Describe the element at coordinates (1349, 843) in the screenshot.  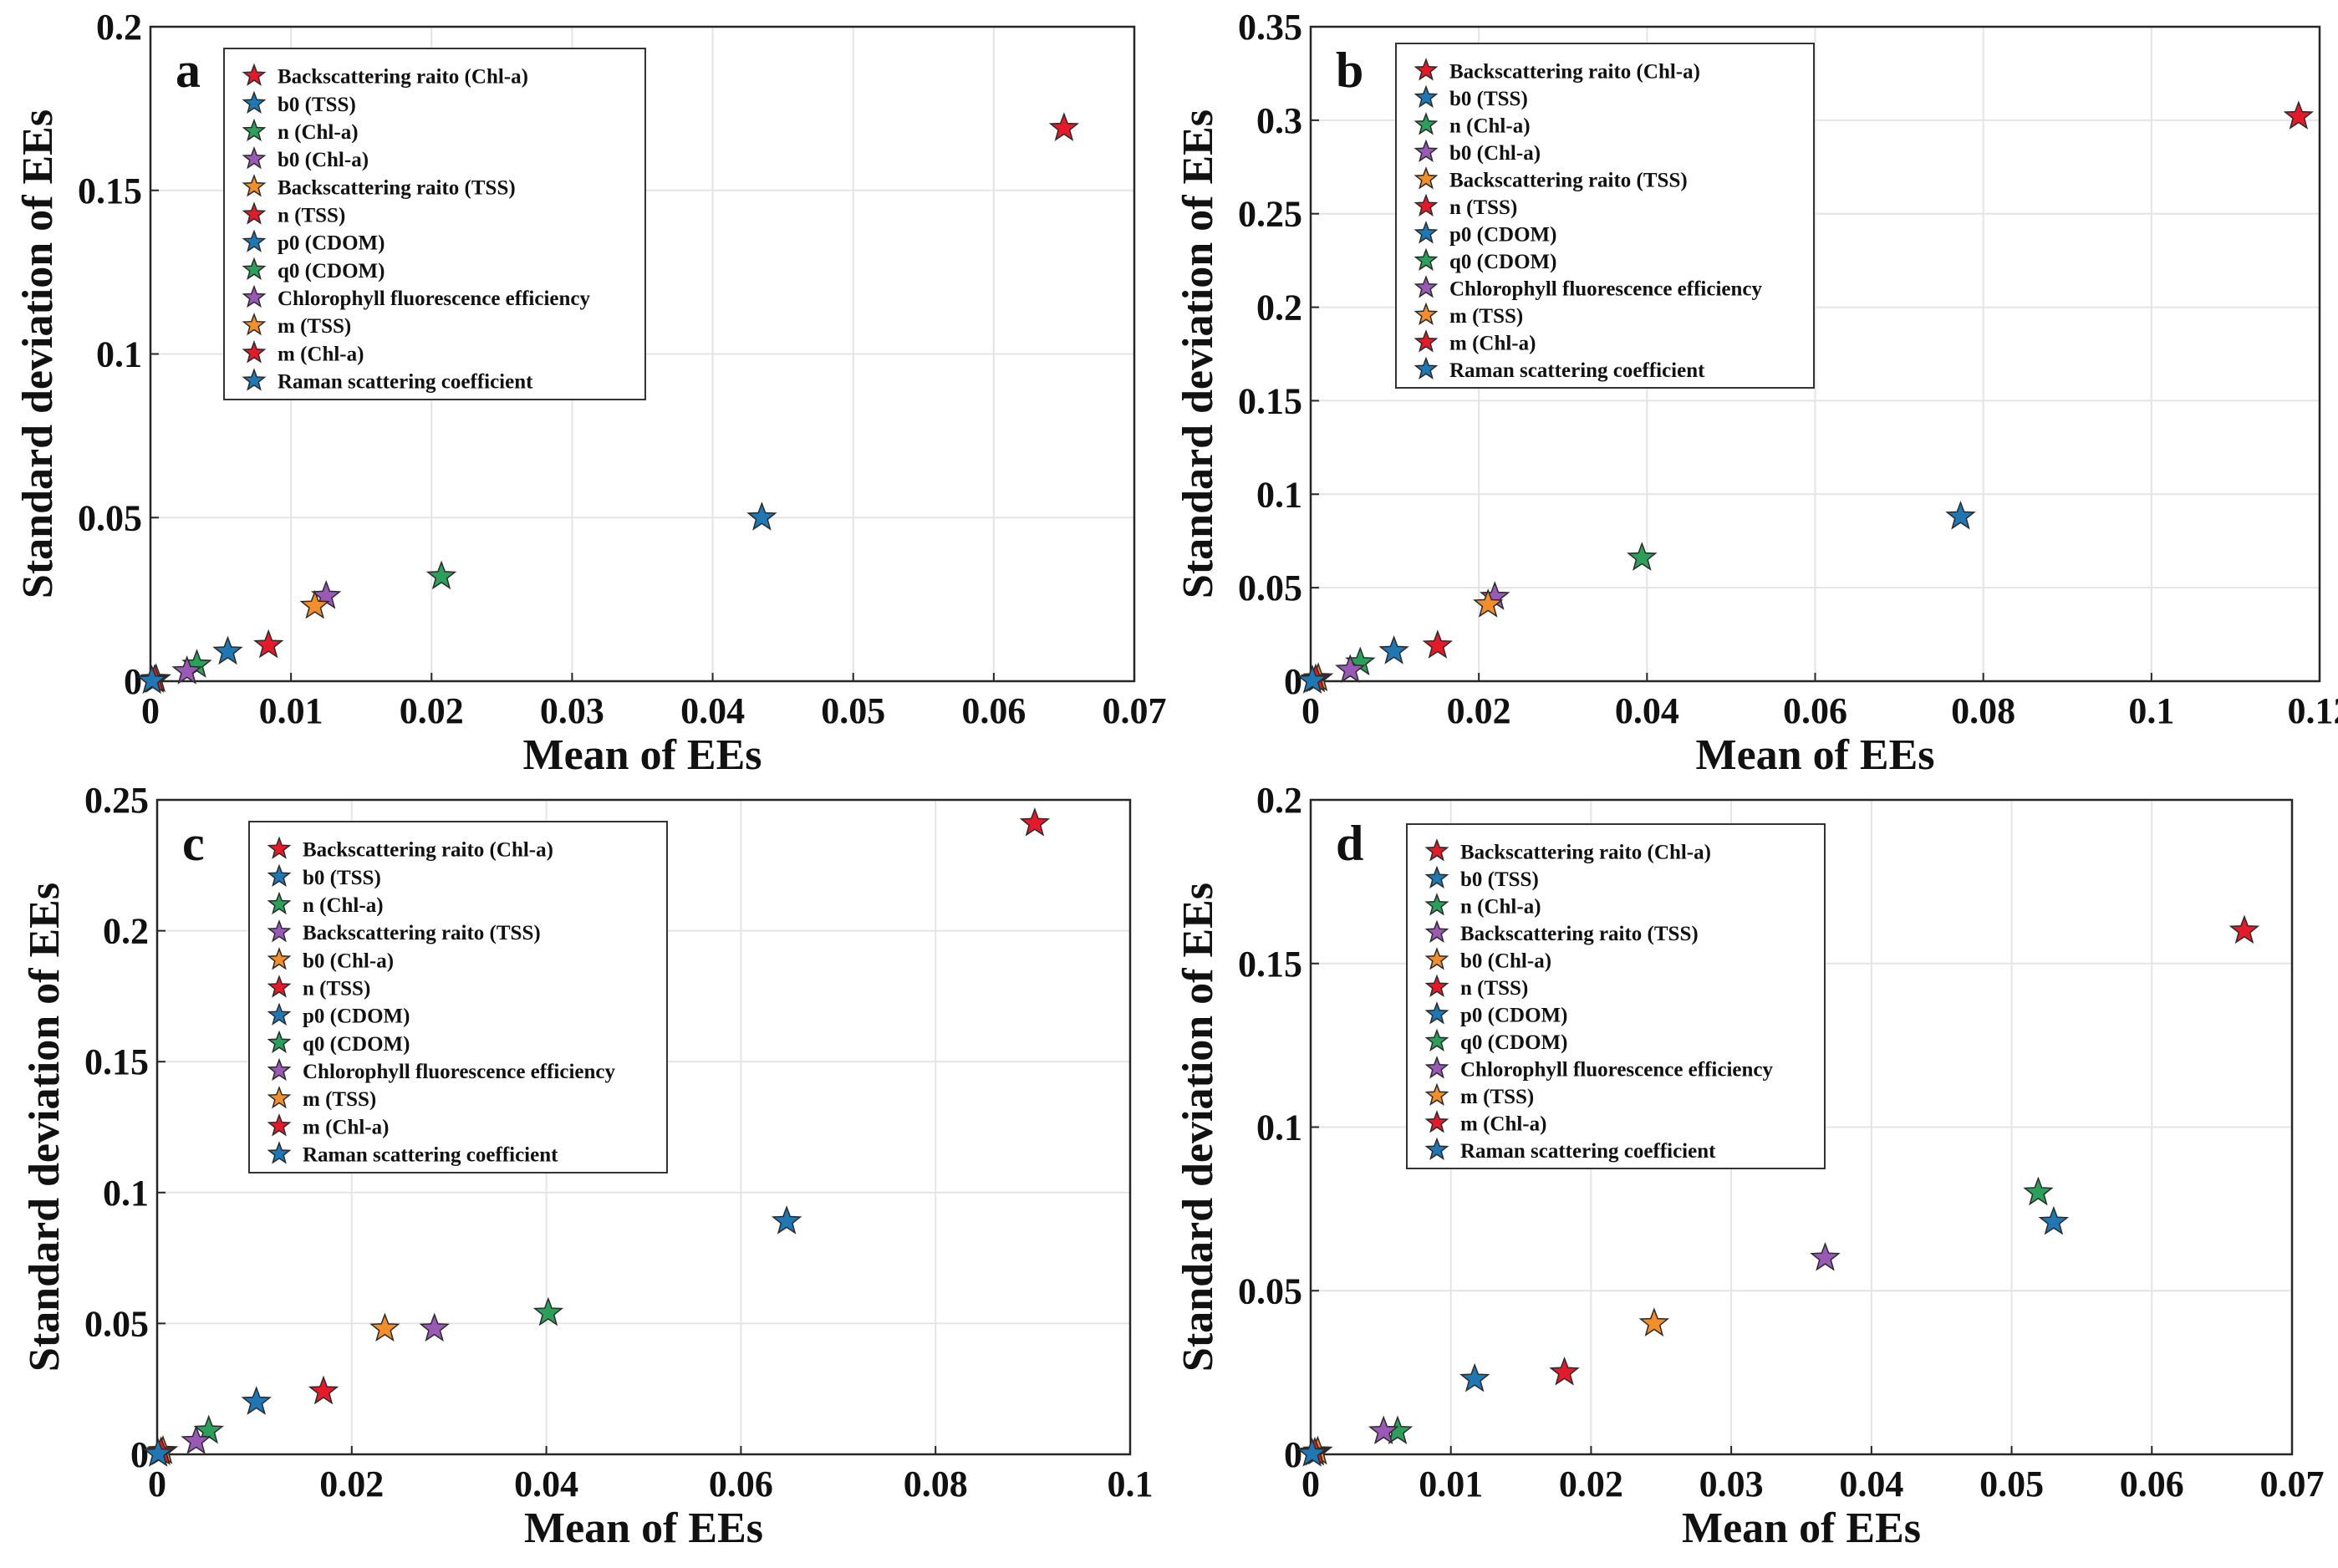
I see `panel-label: d` at that location.